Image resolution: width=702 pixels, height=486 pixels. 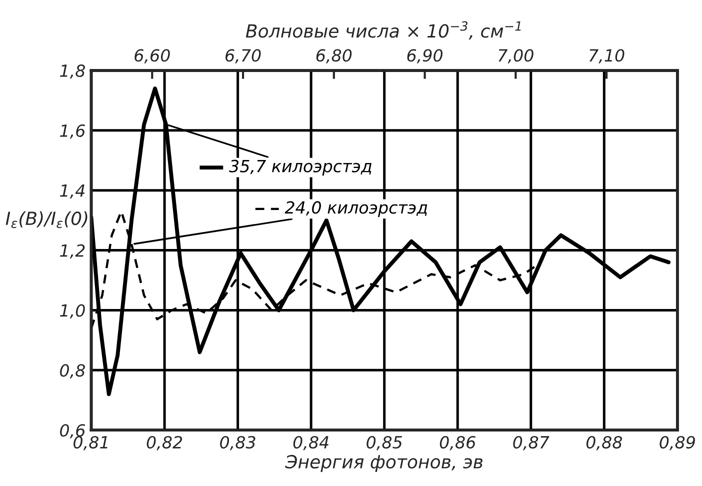 What do you see at coordinates (243, 56) in the screenshot?
I see `x2-tick-label: 6,70` at bounding box center [243, 56].